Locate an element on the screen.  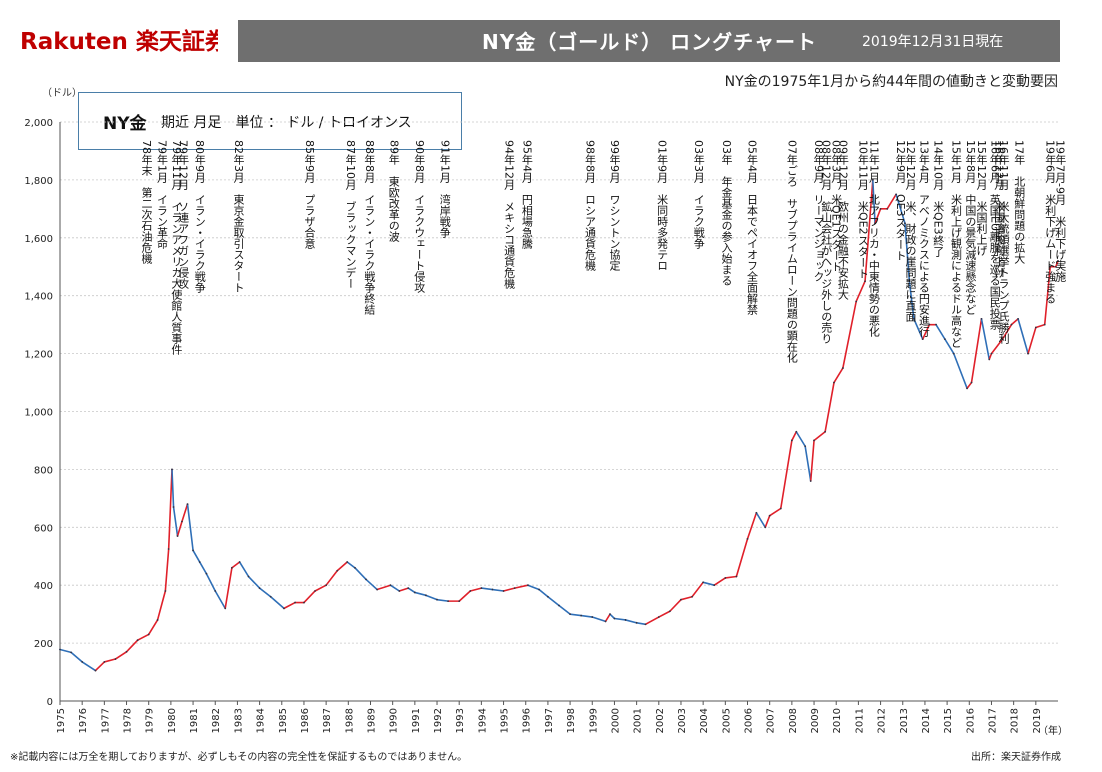
event-annotation: 19年7月-9月 米利下げ実施 is located at coordinates (1060, 211).